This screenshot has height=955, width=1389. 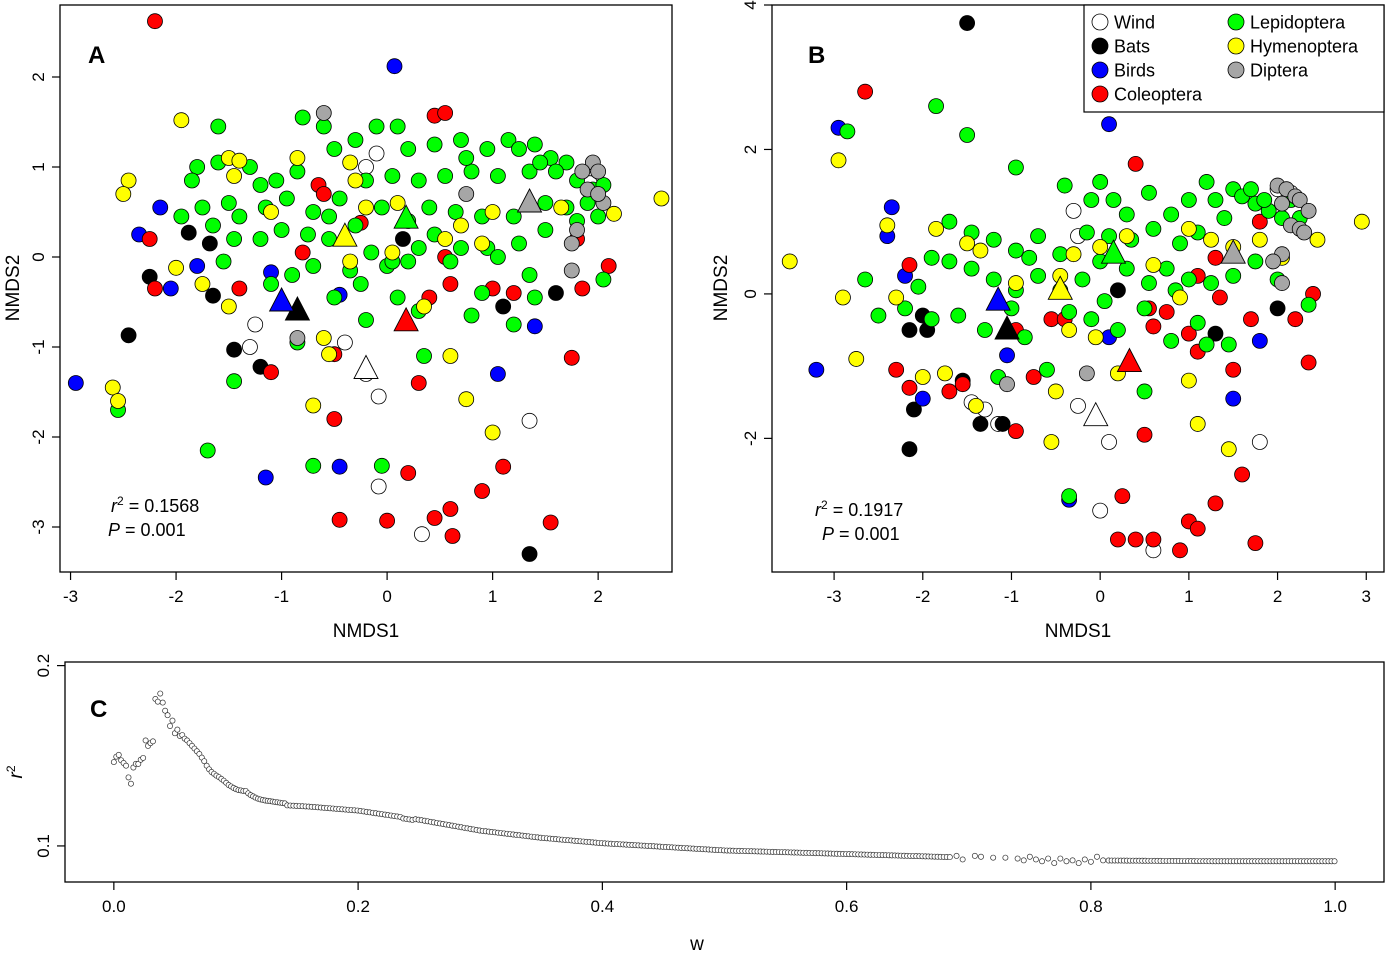 I want to click on panel-a-r2-exp: 2, so click(x=120, y=501).